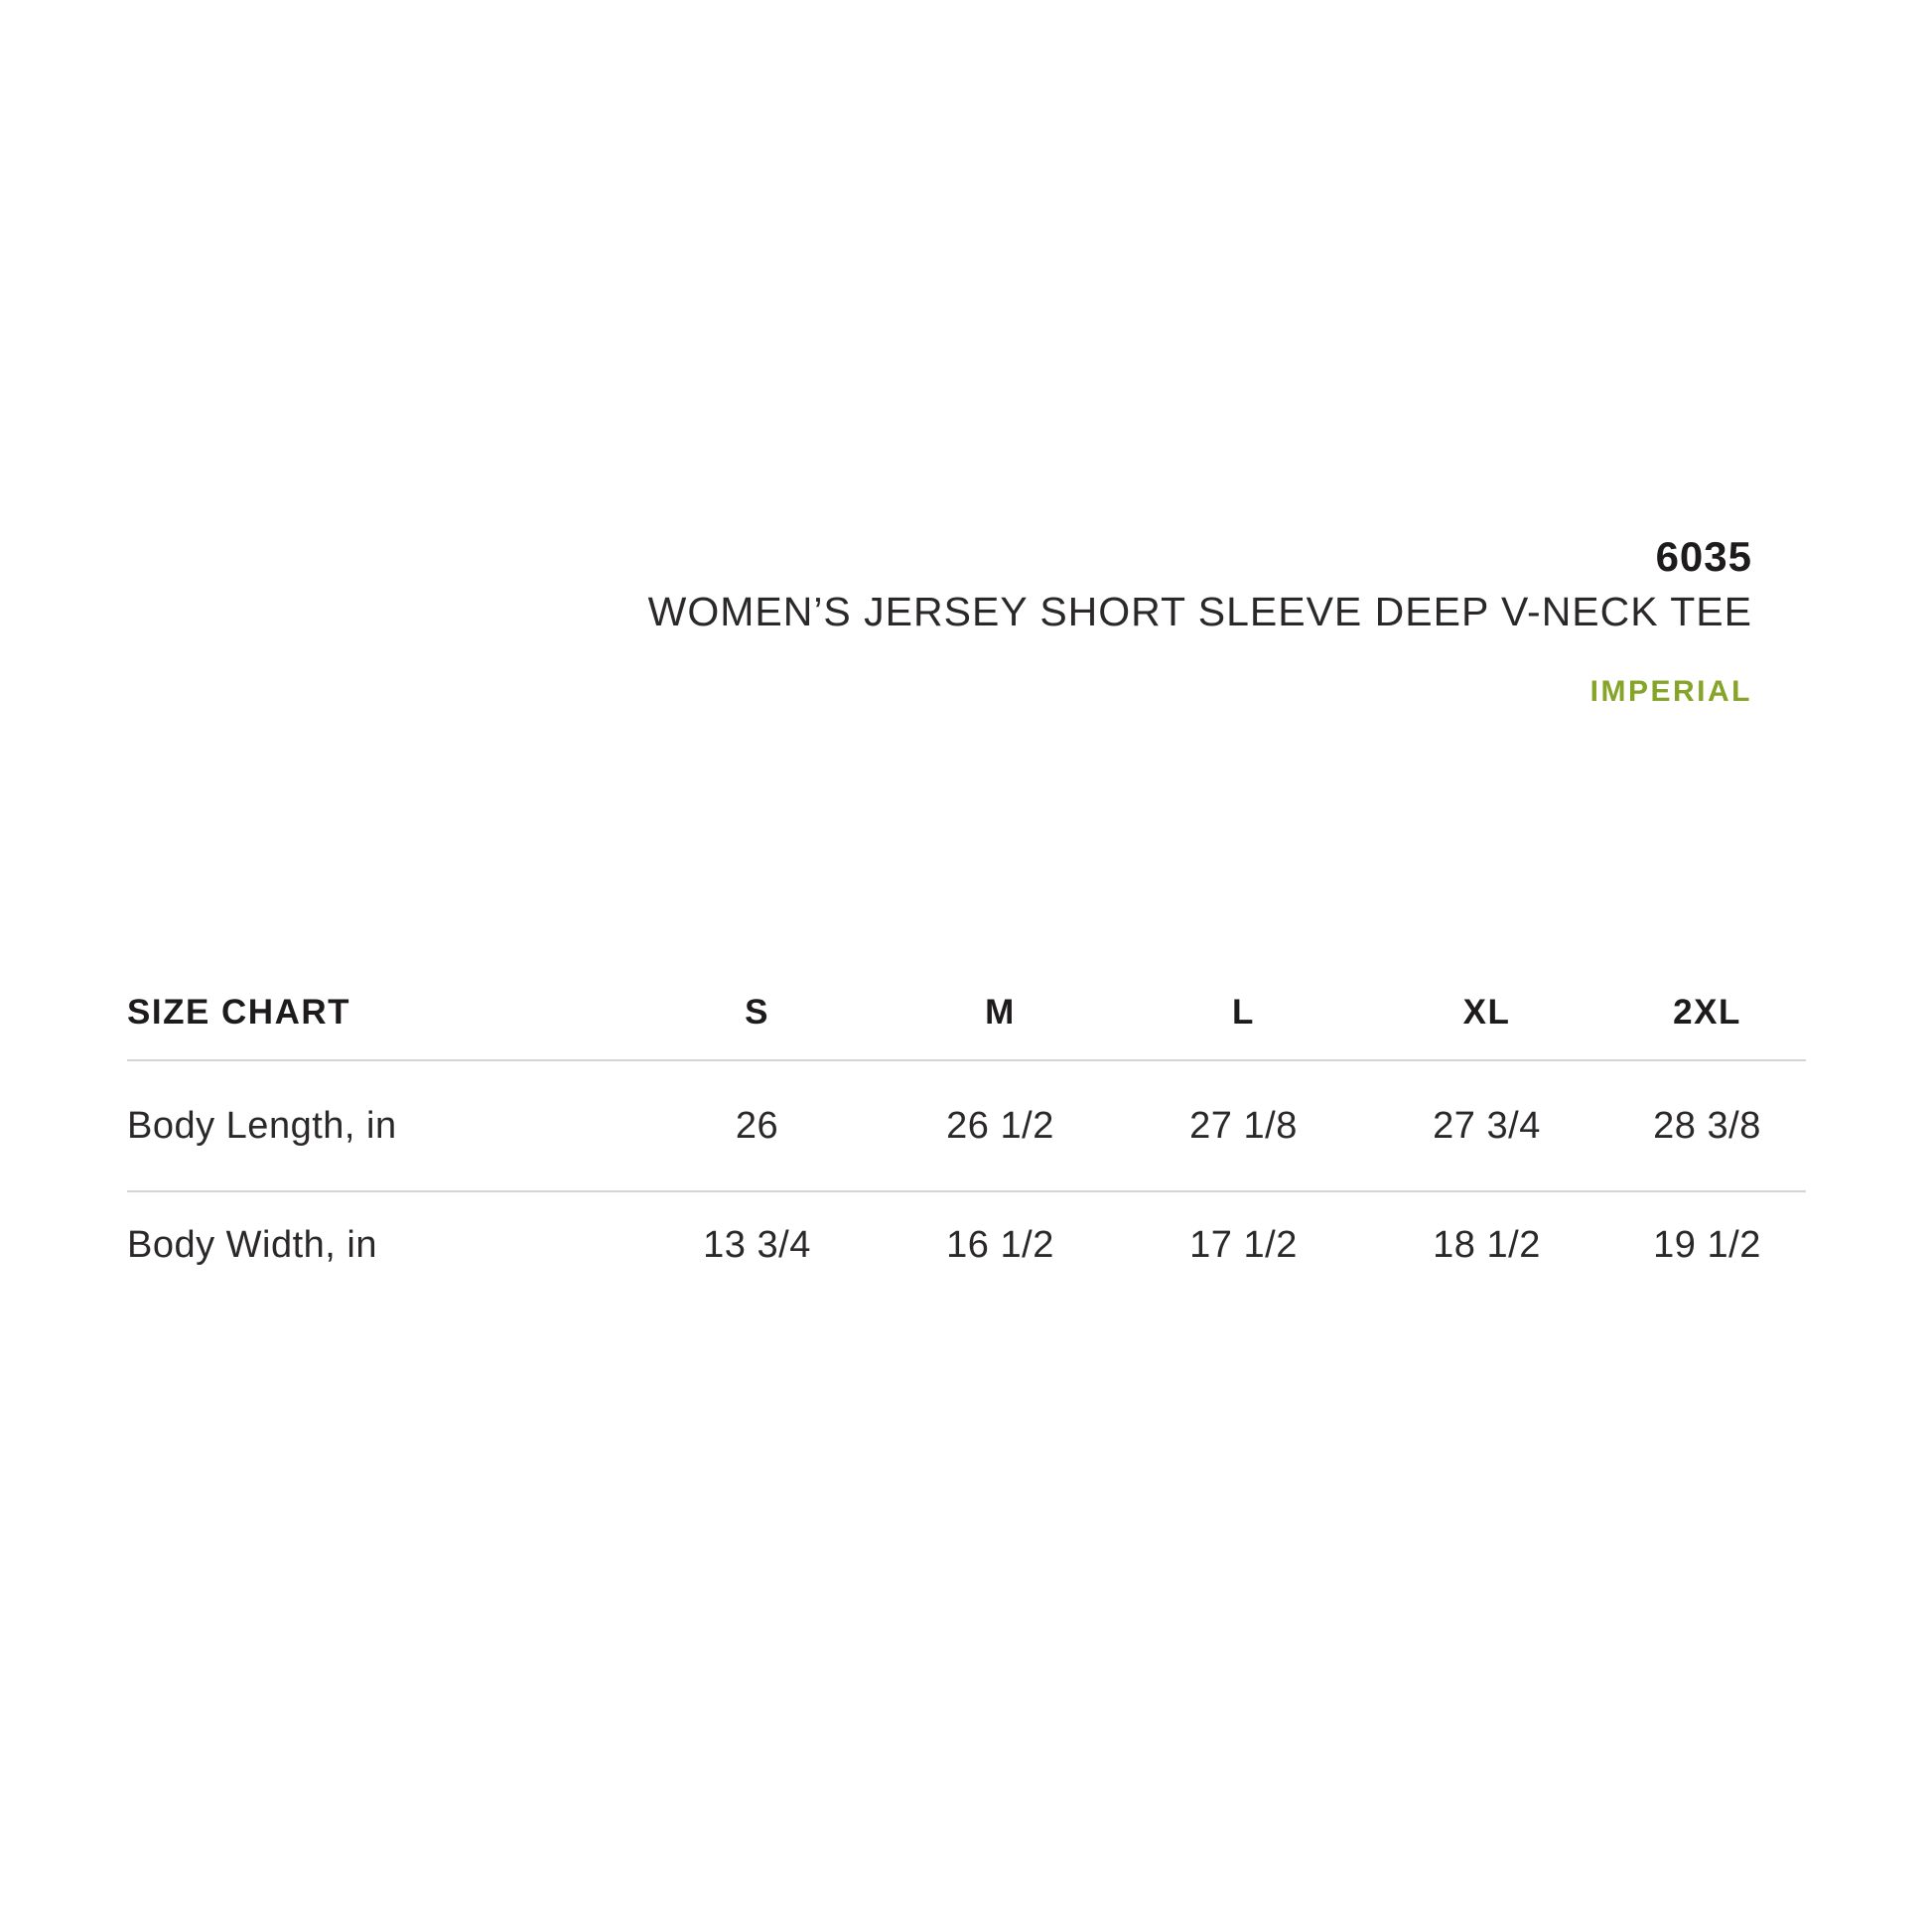  What do you see at coordinates (1000, 1244) in the screenshot?
I see `cell-body-width-m: 16 1/2` at bounding box center [1000, 1244].